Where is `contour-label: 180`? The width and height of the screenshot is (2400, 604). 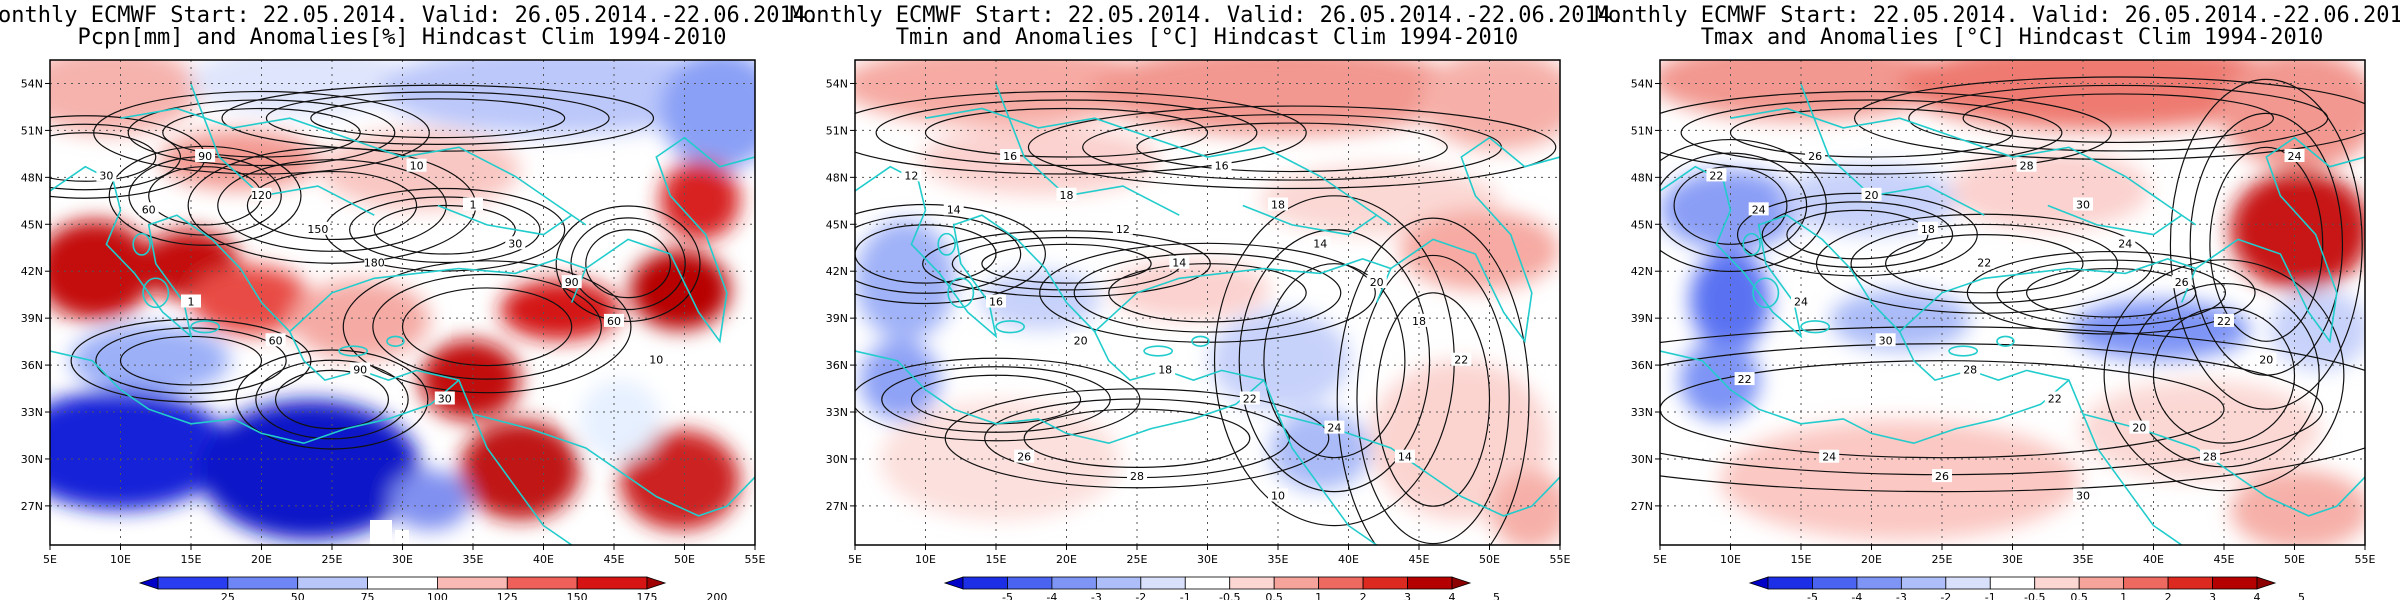
contour-label: 180 is located at coordinates (374, 263).